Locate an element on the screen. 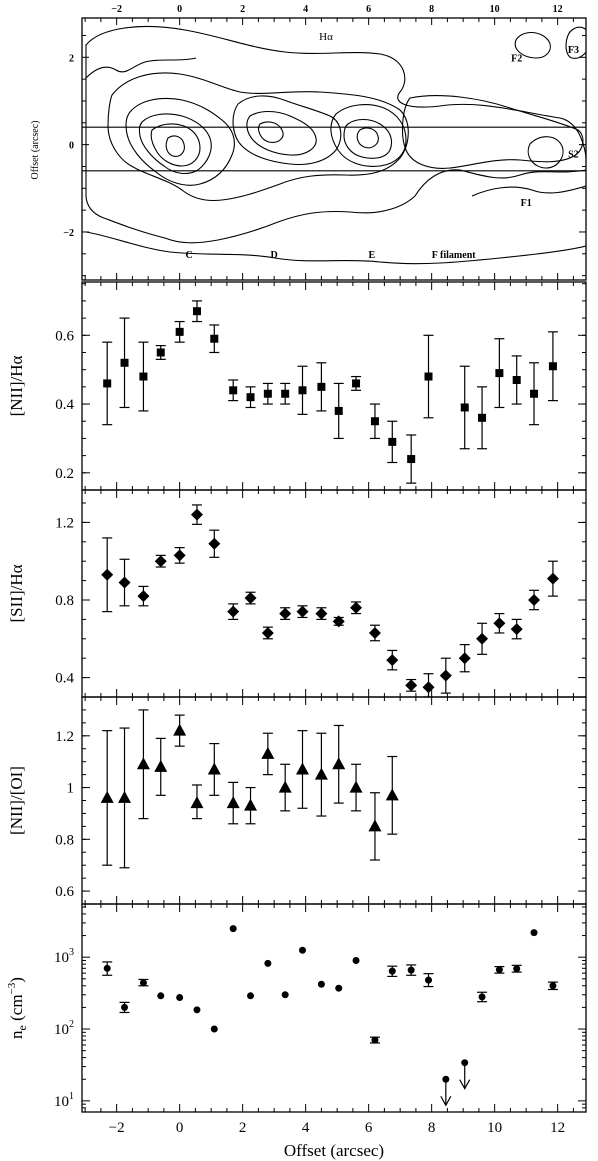 The image size is (598, 1161). annotation-label: S2 is located at coordinates (573, 155).